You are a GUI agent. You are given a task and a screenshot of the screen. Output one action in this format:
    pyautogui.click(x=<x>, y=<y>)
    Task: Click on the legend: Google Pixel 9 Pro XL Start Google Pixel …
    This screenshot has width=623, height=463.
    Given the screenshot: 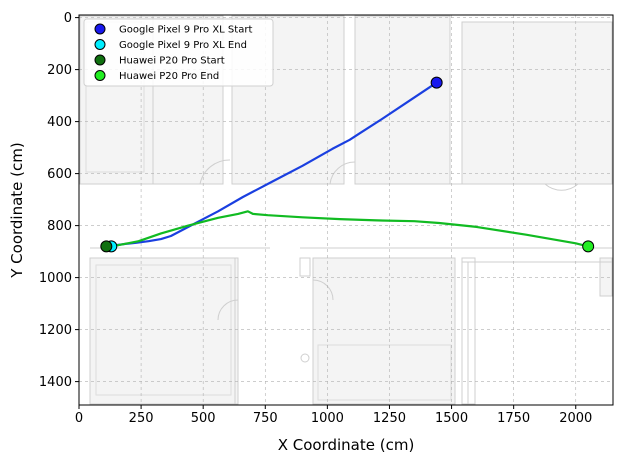 What is the action you would take?
    pyautogui.click(x=178, y=52)
    